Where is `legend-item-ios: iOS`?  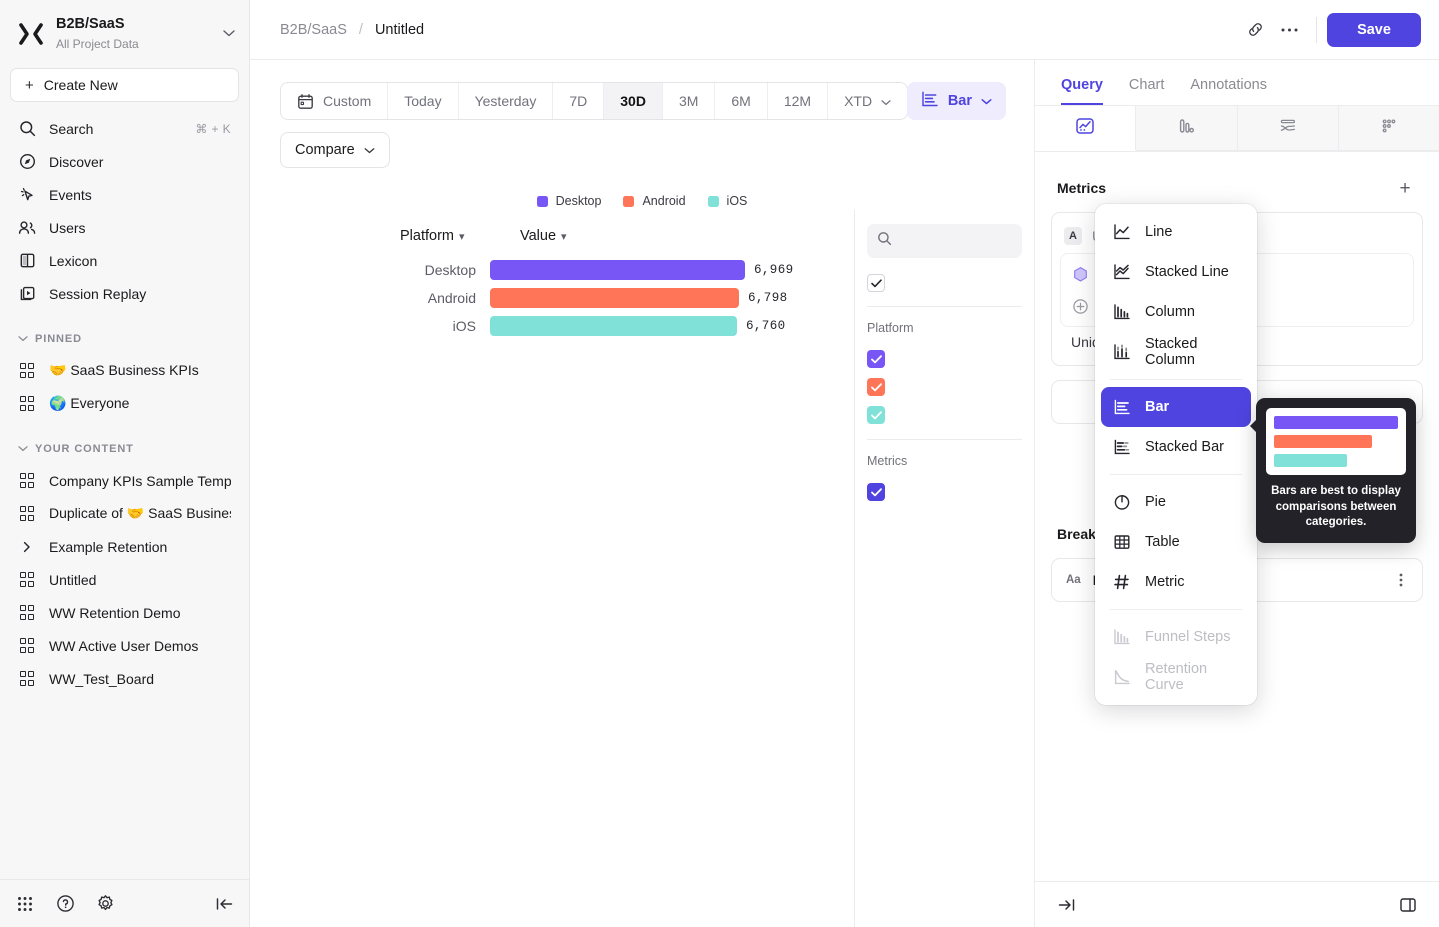 legend-item-ios: iOS is located at coordinates (727, 201).